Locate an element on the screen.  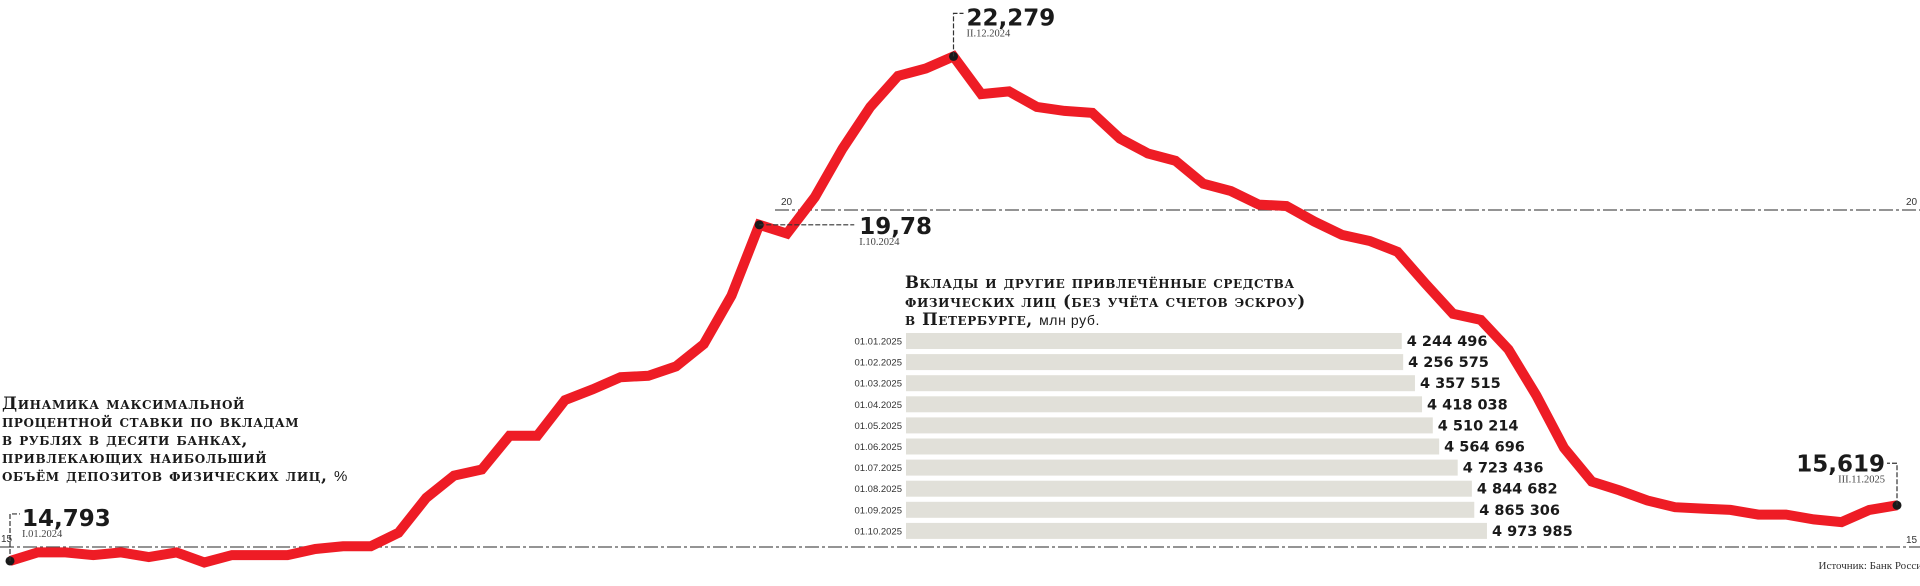
annotation-value: 19,78 is located at coordinates (895, 227).